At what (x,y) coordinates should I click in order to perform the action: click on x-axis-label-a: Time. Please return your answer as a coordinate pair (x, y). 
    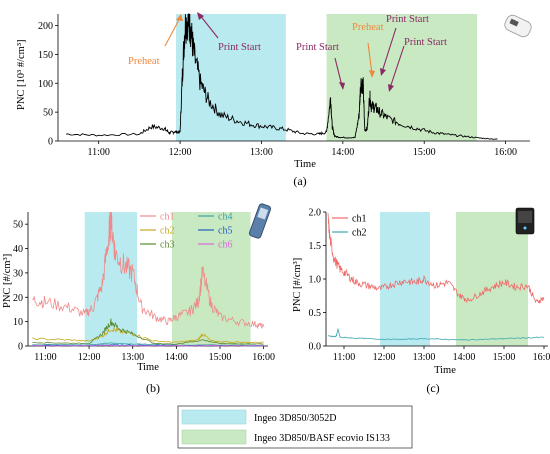
    Looking at the image, I should click on (305, 164).